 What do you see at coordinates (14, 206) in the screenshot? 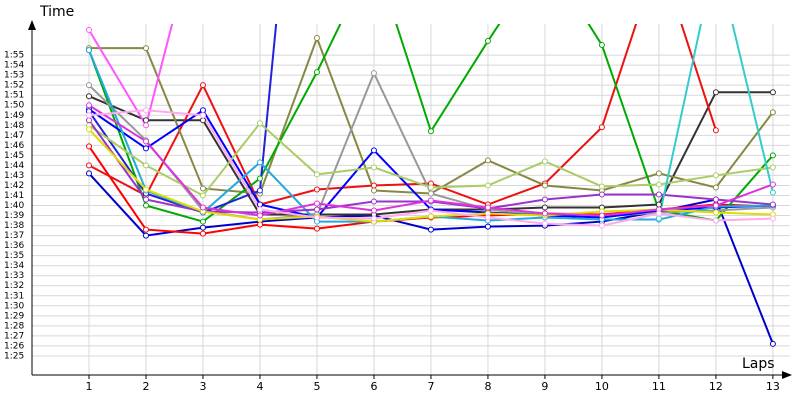
I see `y-tick-label: 1:40` at bounding box center [14, 206].